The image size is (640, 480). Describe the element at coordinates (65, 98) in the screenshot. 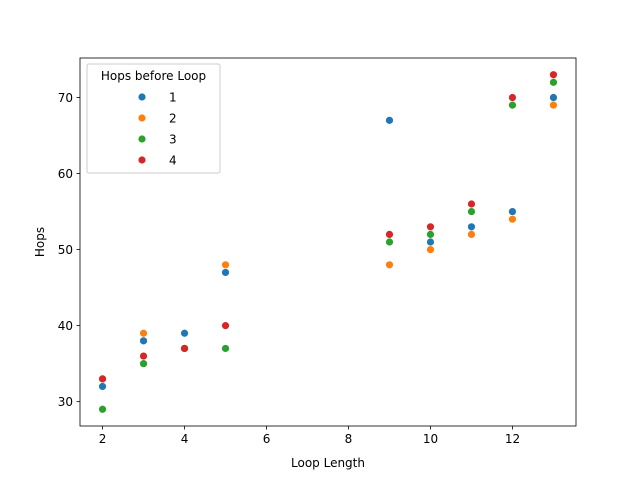

I see `y-tick-label: 70` at that location.